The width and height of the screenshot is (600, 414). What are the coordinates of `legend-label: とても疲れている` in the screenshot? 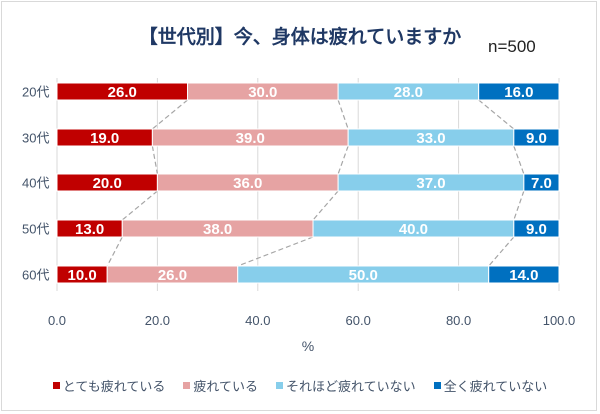 It's located at (114, 386).